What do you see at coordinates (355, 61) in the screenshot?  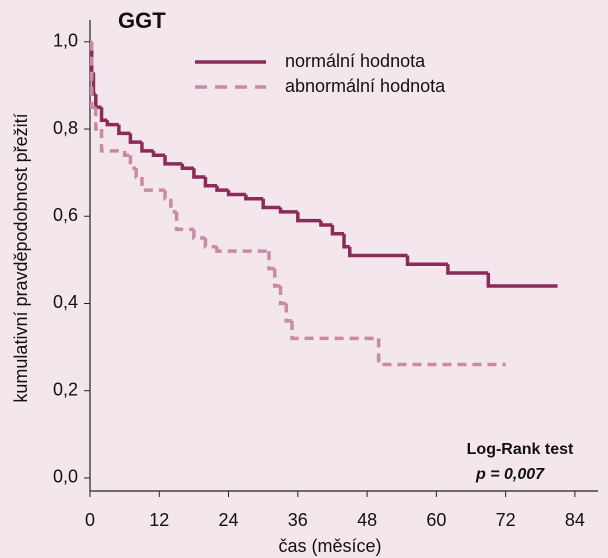 I see `legend-label: normální hodnota` at bounding box center [355, 61].